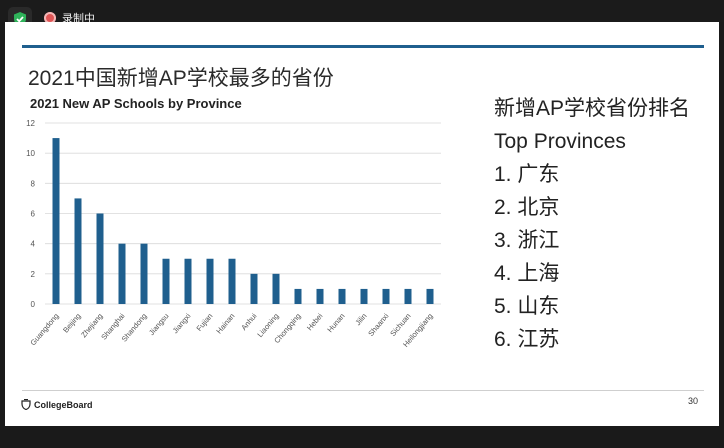 This screenshot has height=448, width=724. Describe the element at coordinates (33, 304) in the screenshot. I see `y-tick-label: 0` at that location.